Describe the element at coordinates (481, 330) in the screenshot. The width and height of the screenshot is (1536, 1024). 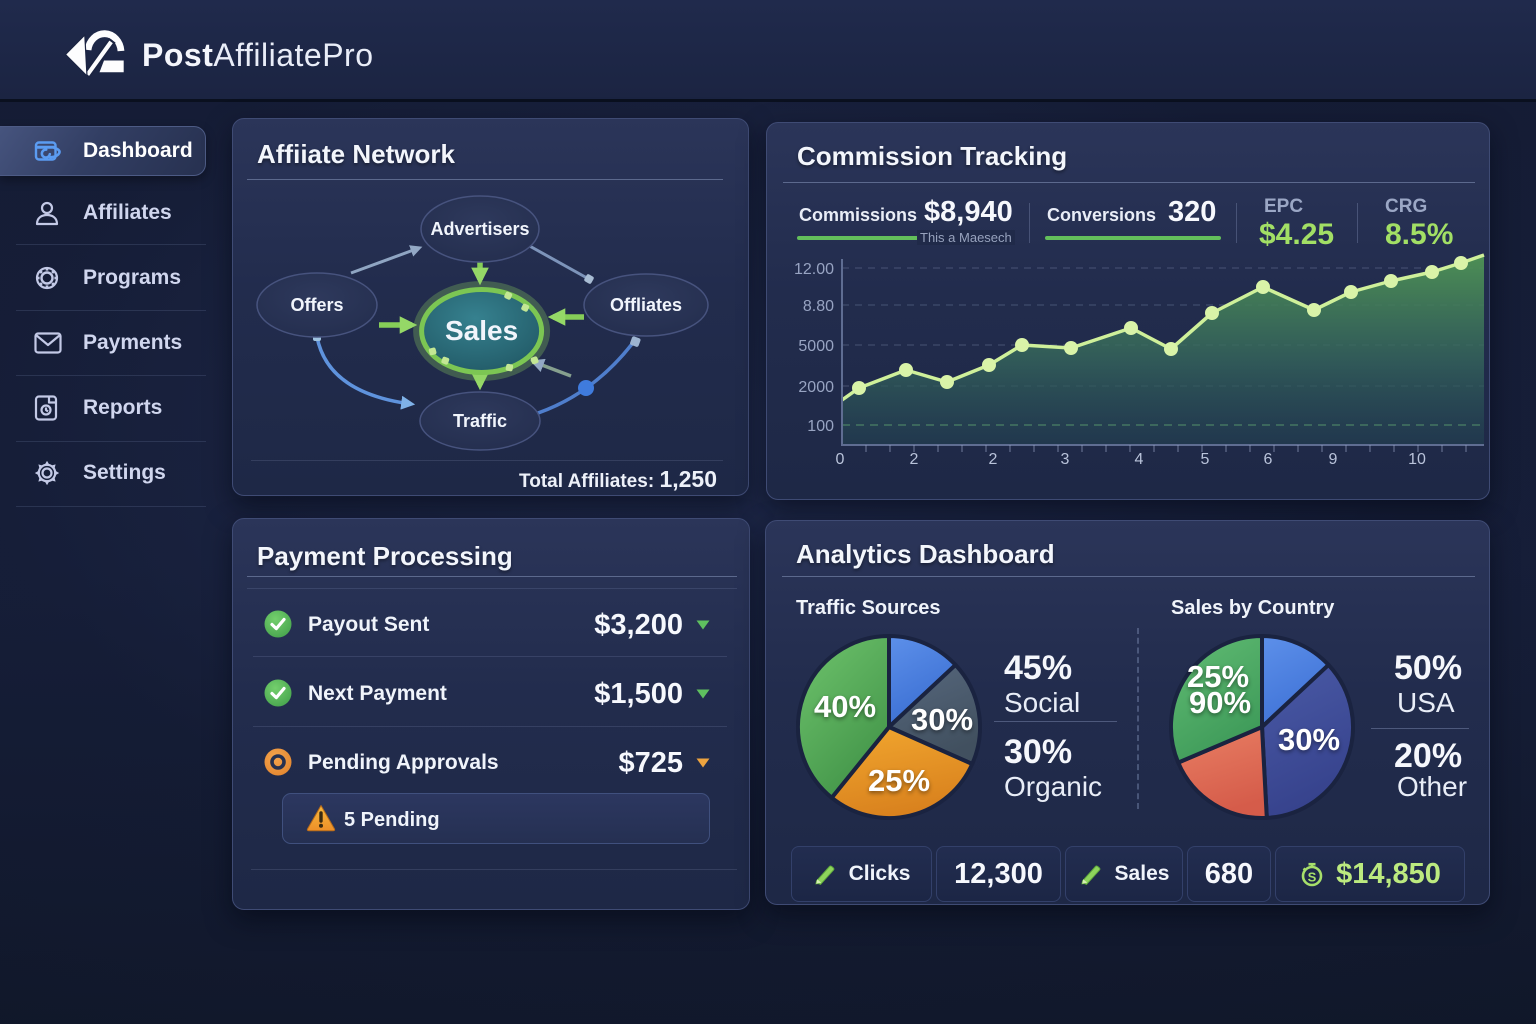
I see `svg-text: Sales` at that location.